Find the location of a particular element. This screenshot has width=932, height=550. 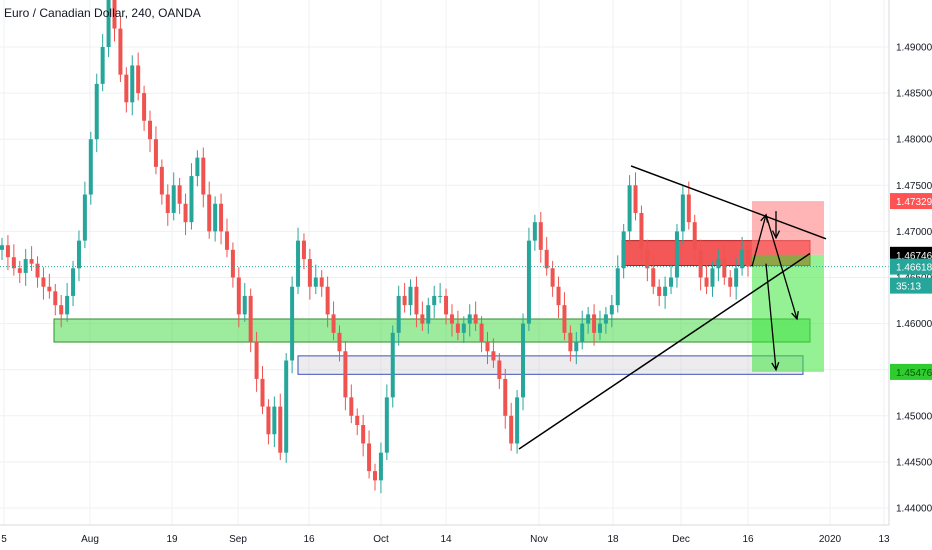

projection-arrow-c-head is located at coordinates (776, 235).